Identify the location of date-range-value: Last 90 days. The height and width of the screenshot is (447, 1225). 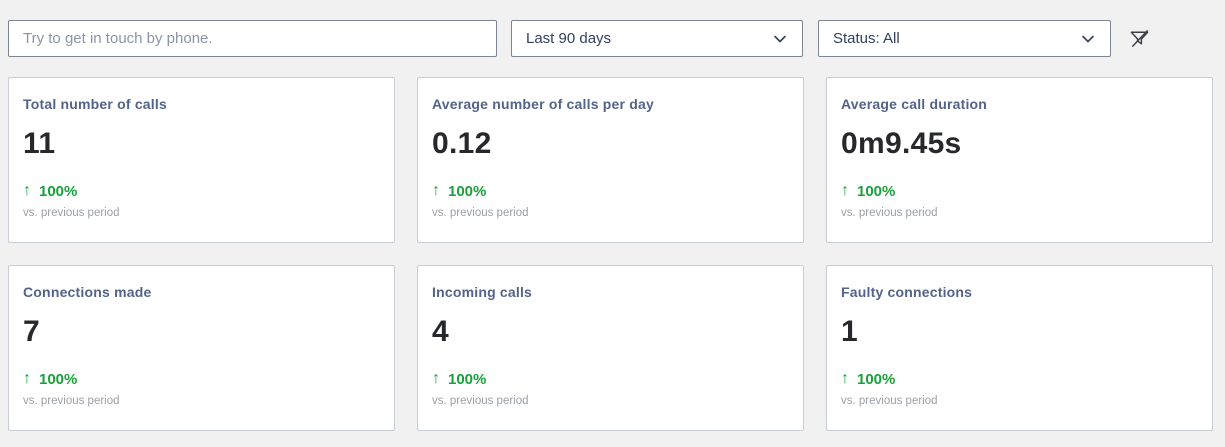
(569, 38).